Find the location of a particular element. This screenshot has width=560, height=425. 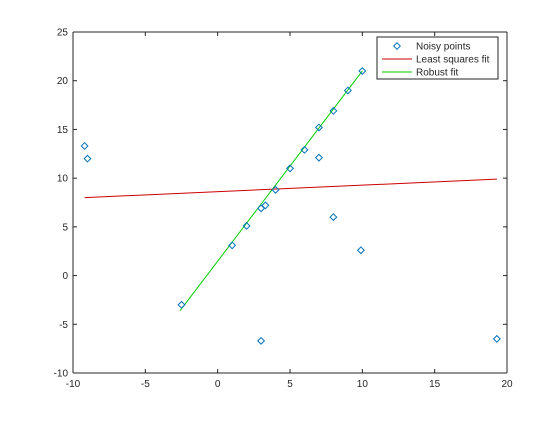

legend-label: Noisy points is located at coordinates (443, 47).